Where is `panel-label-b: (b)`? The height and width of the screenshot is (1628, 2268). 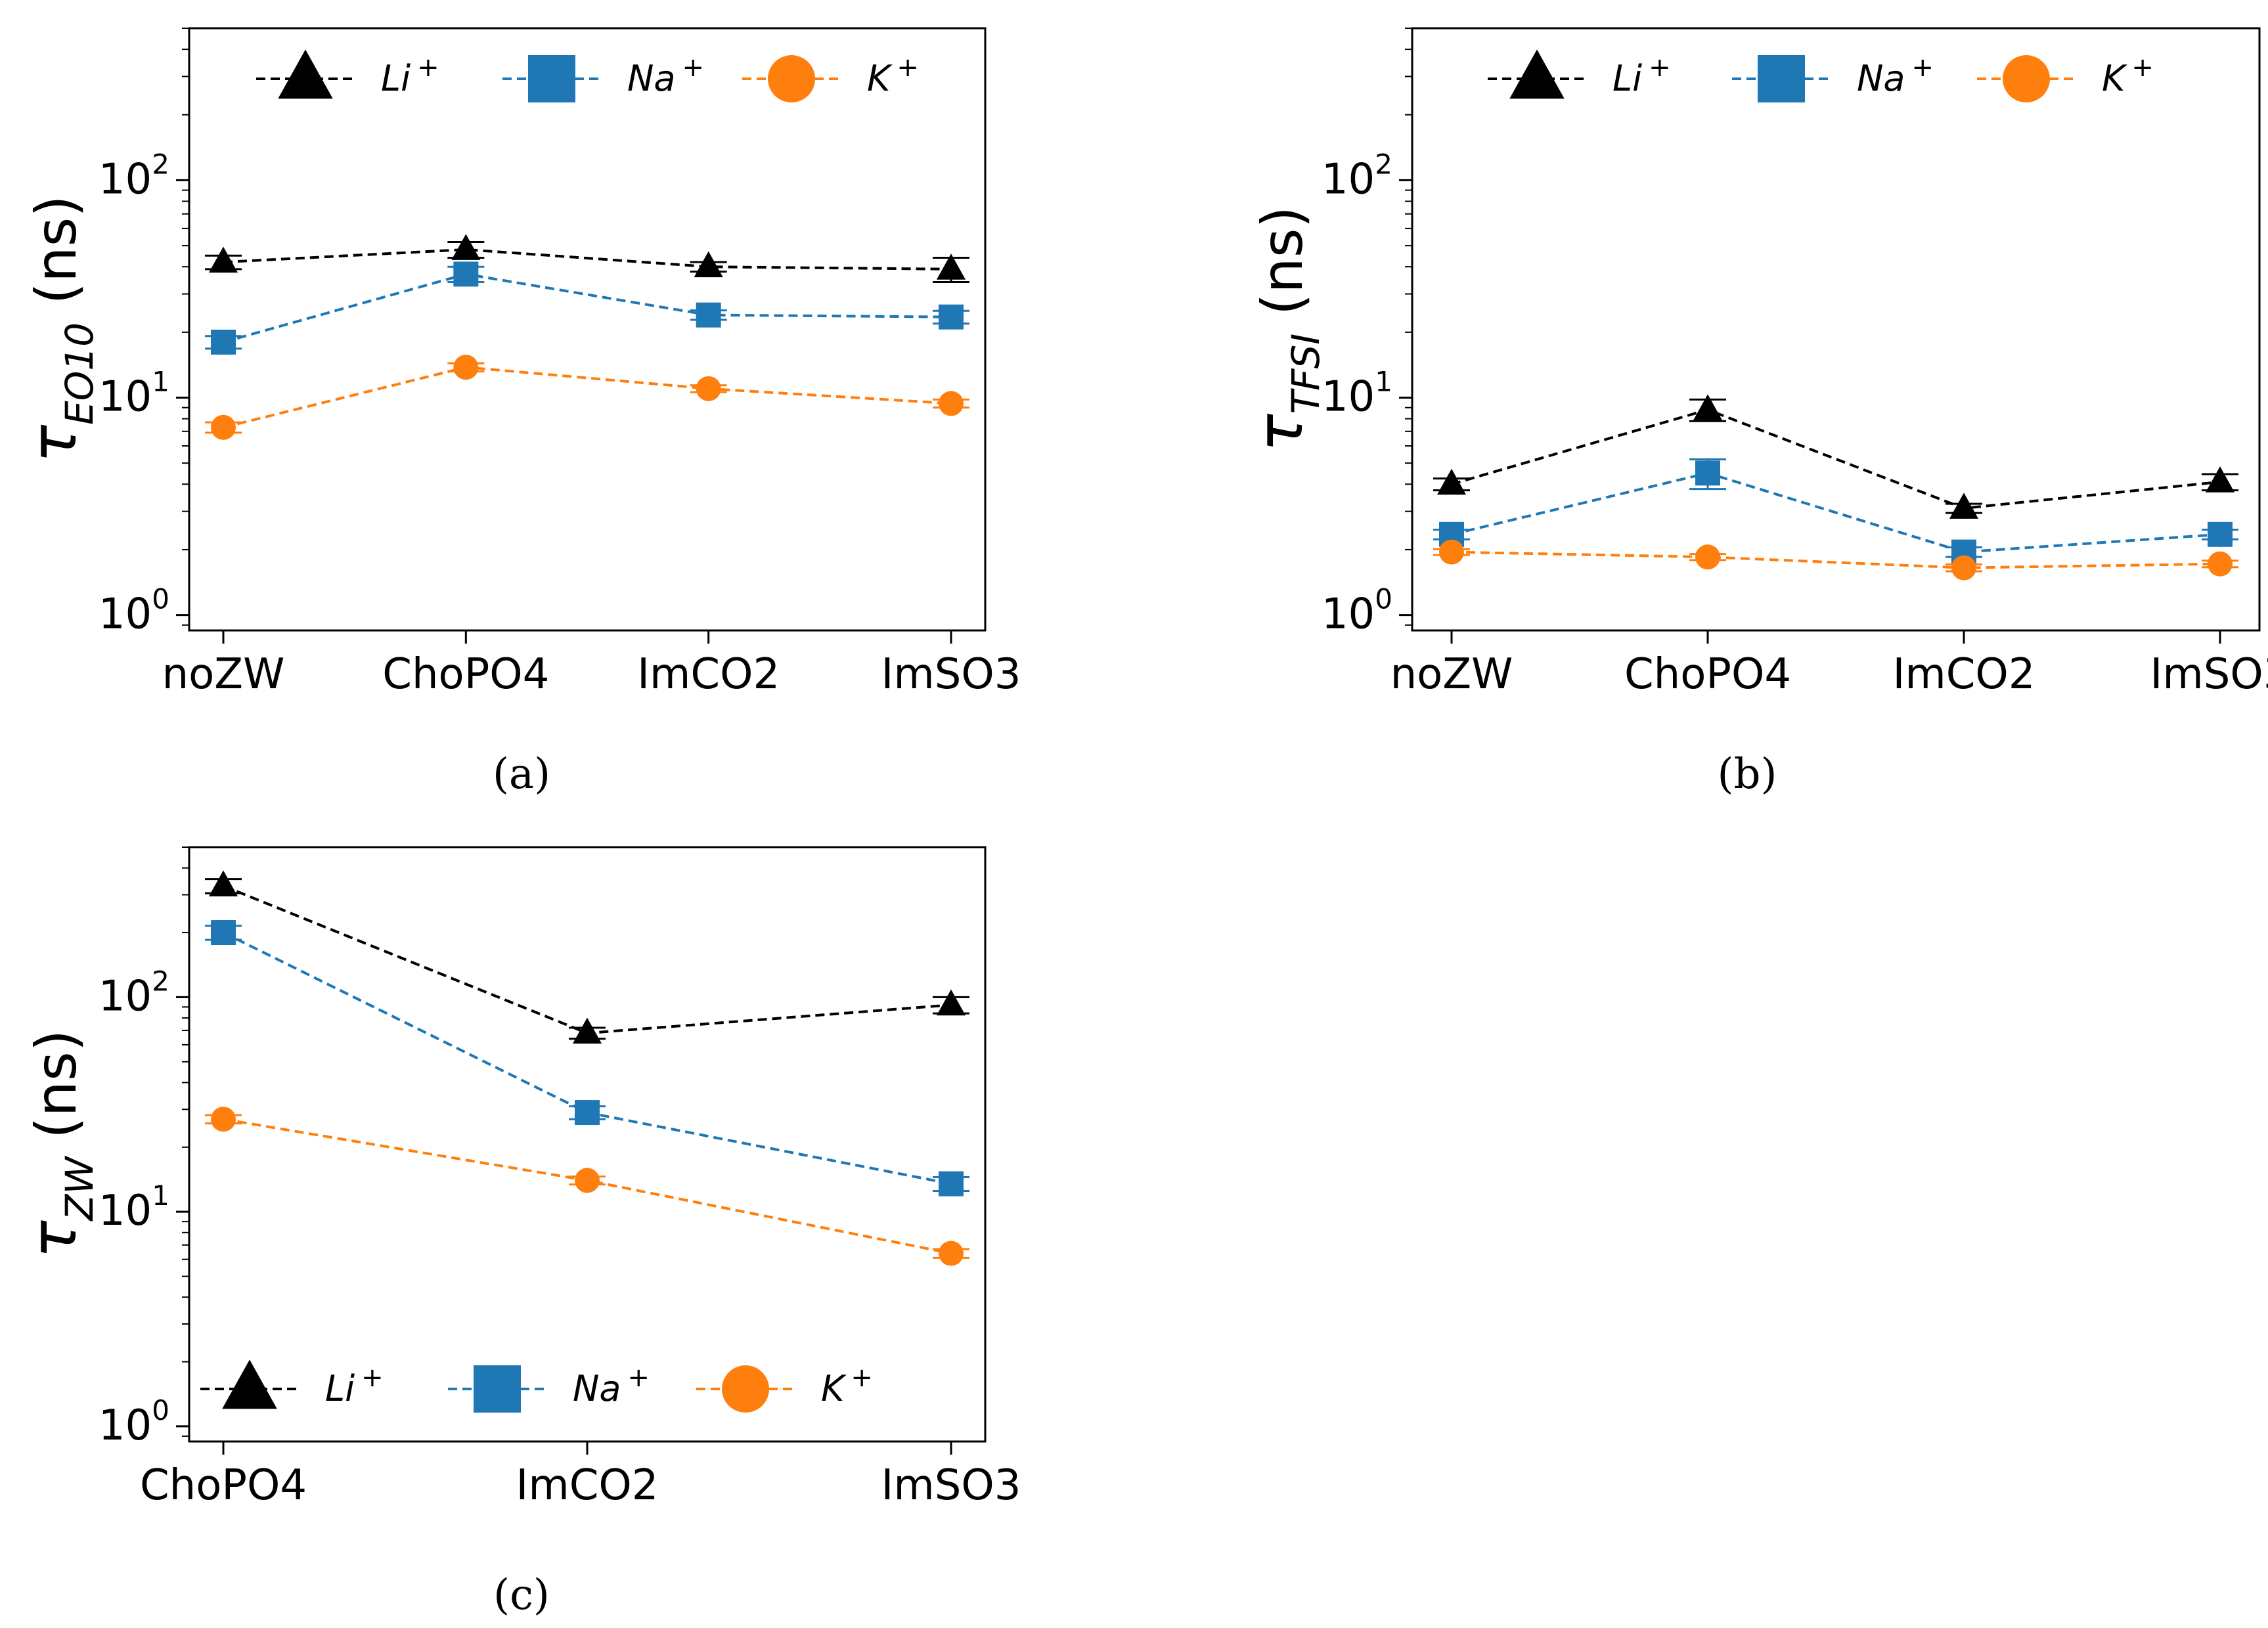 panel-label-b: (b) is located at coordinates (1748, 774).